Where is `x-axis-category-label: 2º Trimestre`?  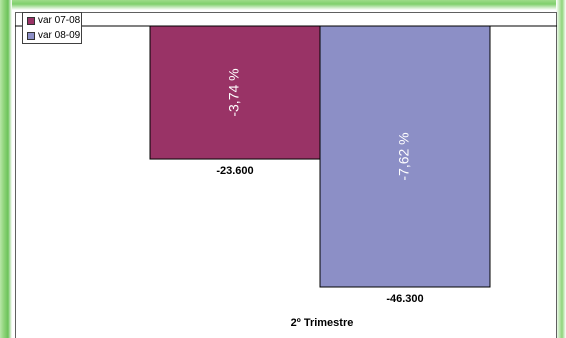 x-axis-category-label: 2º Trimestre is located at coordinates (322, 323).